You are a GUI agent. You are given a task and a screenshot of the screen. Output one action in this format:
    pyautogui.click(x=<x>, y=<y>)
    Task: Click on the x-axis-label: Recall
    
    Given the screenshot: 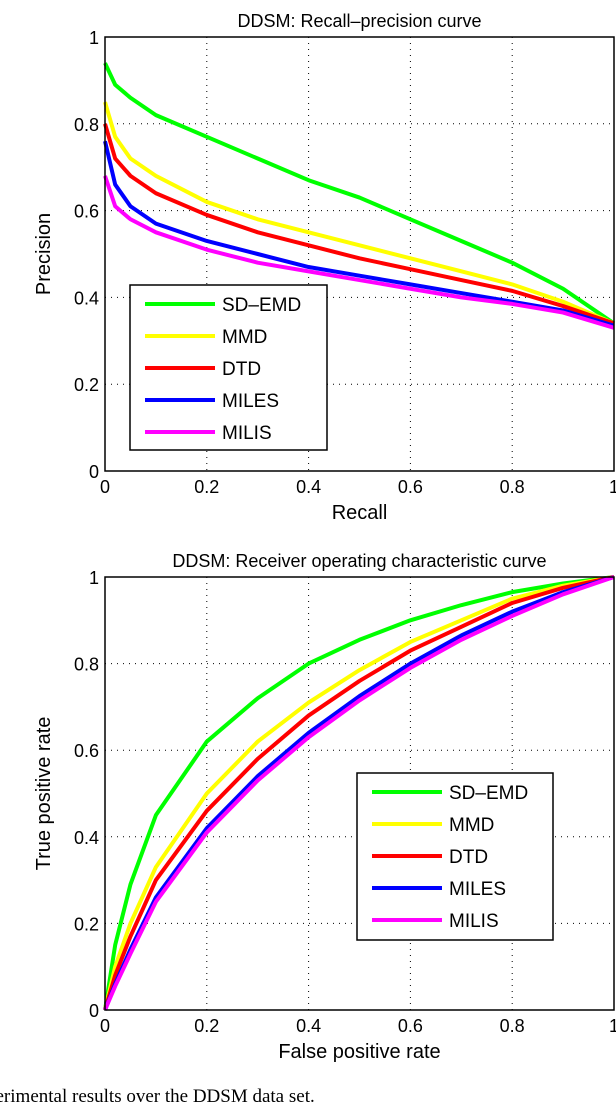 What is the action you would take?
    pyautogui.click(x=360, y=513)
    